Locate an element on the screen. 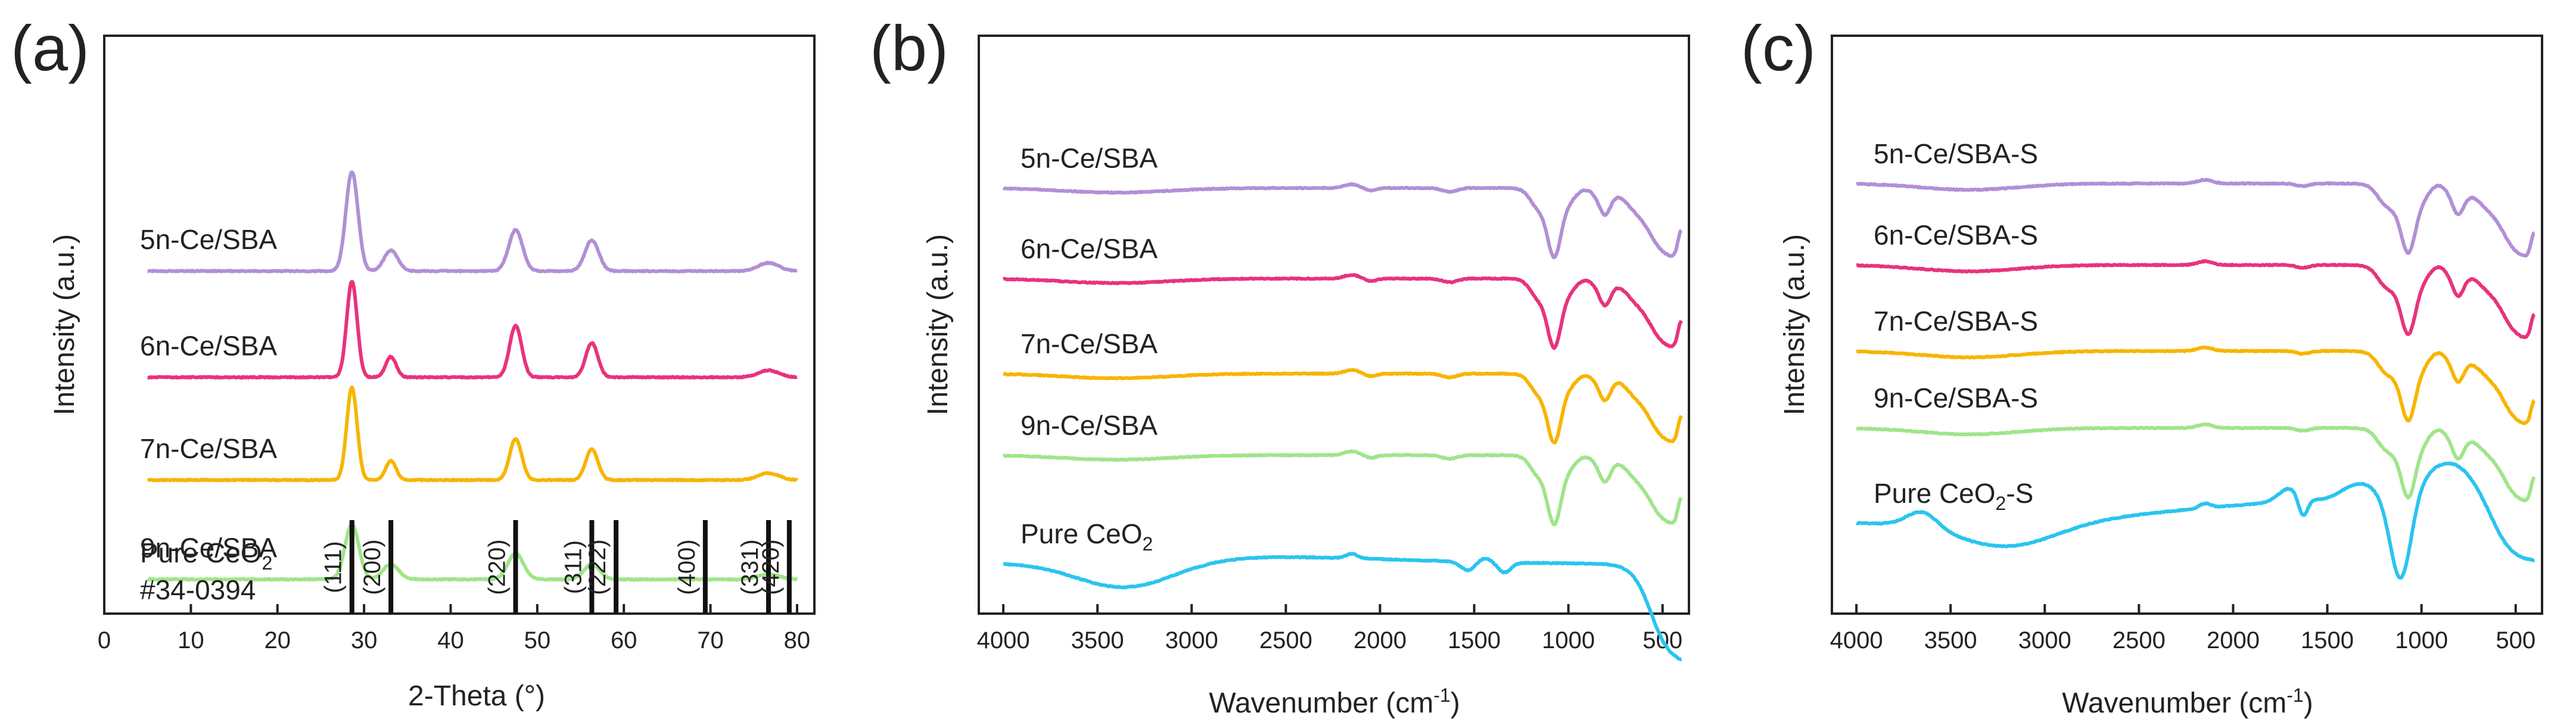 The height and width of the screenshot is (728, 2576). series-label: 6n-Ce/SBA-S is located at coordinates (1956, 235).